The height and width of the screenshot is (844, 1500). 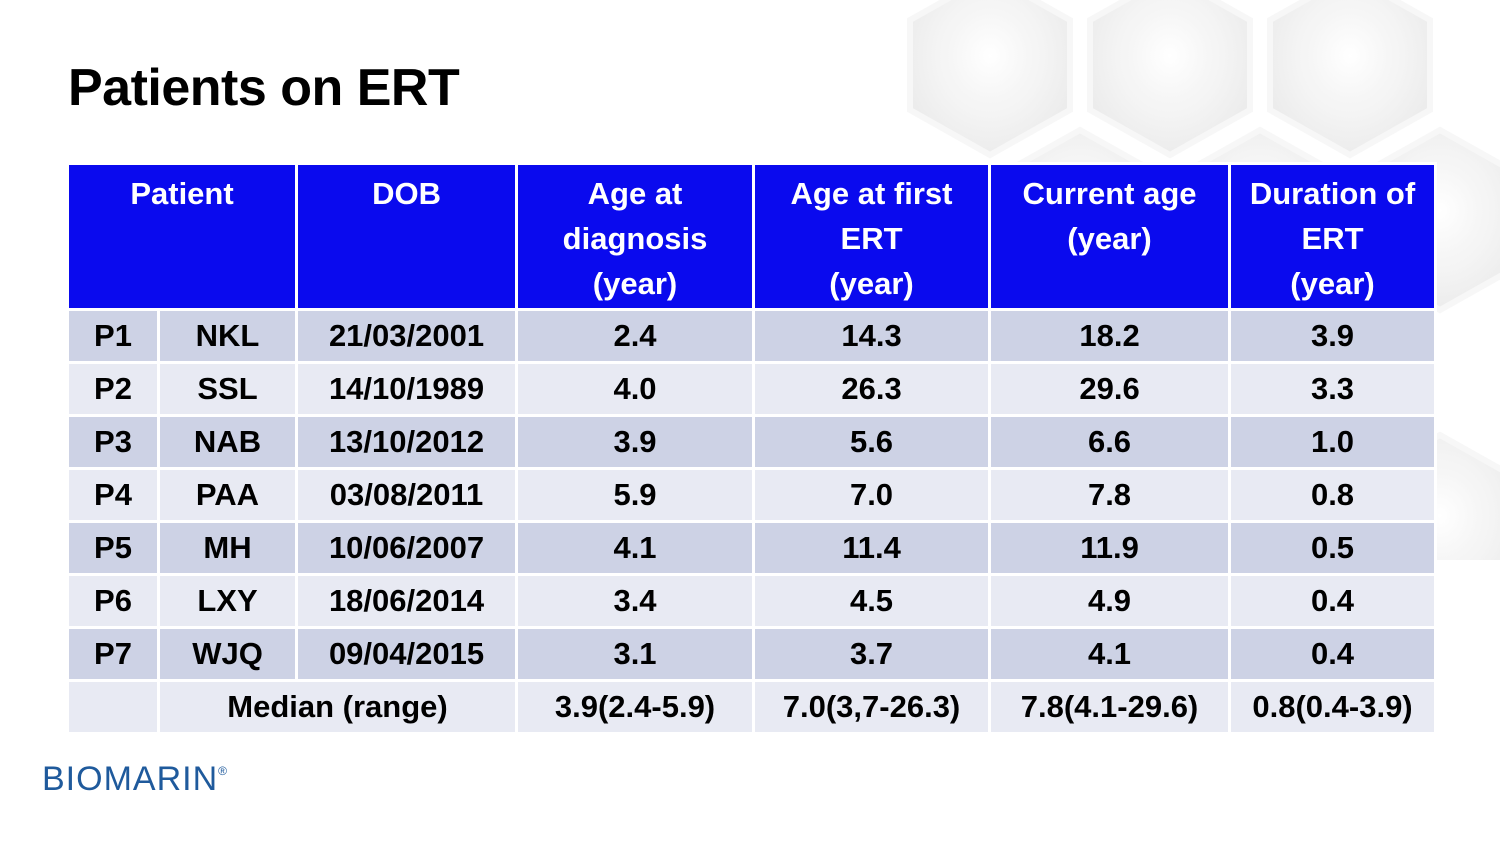 What do you see at coordinates (872, 336) in the screenshot?
I see `cell-age-at-first-ert: 14.3` at bounding box center [872, 336].